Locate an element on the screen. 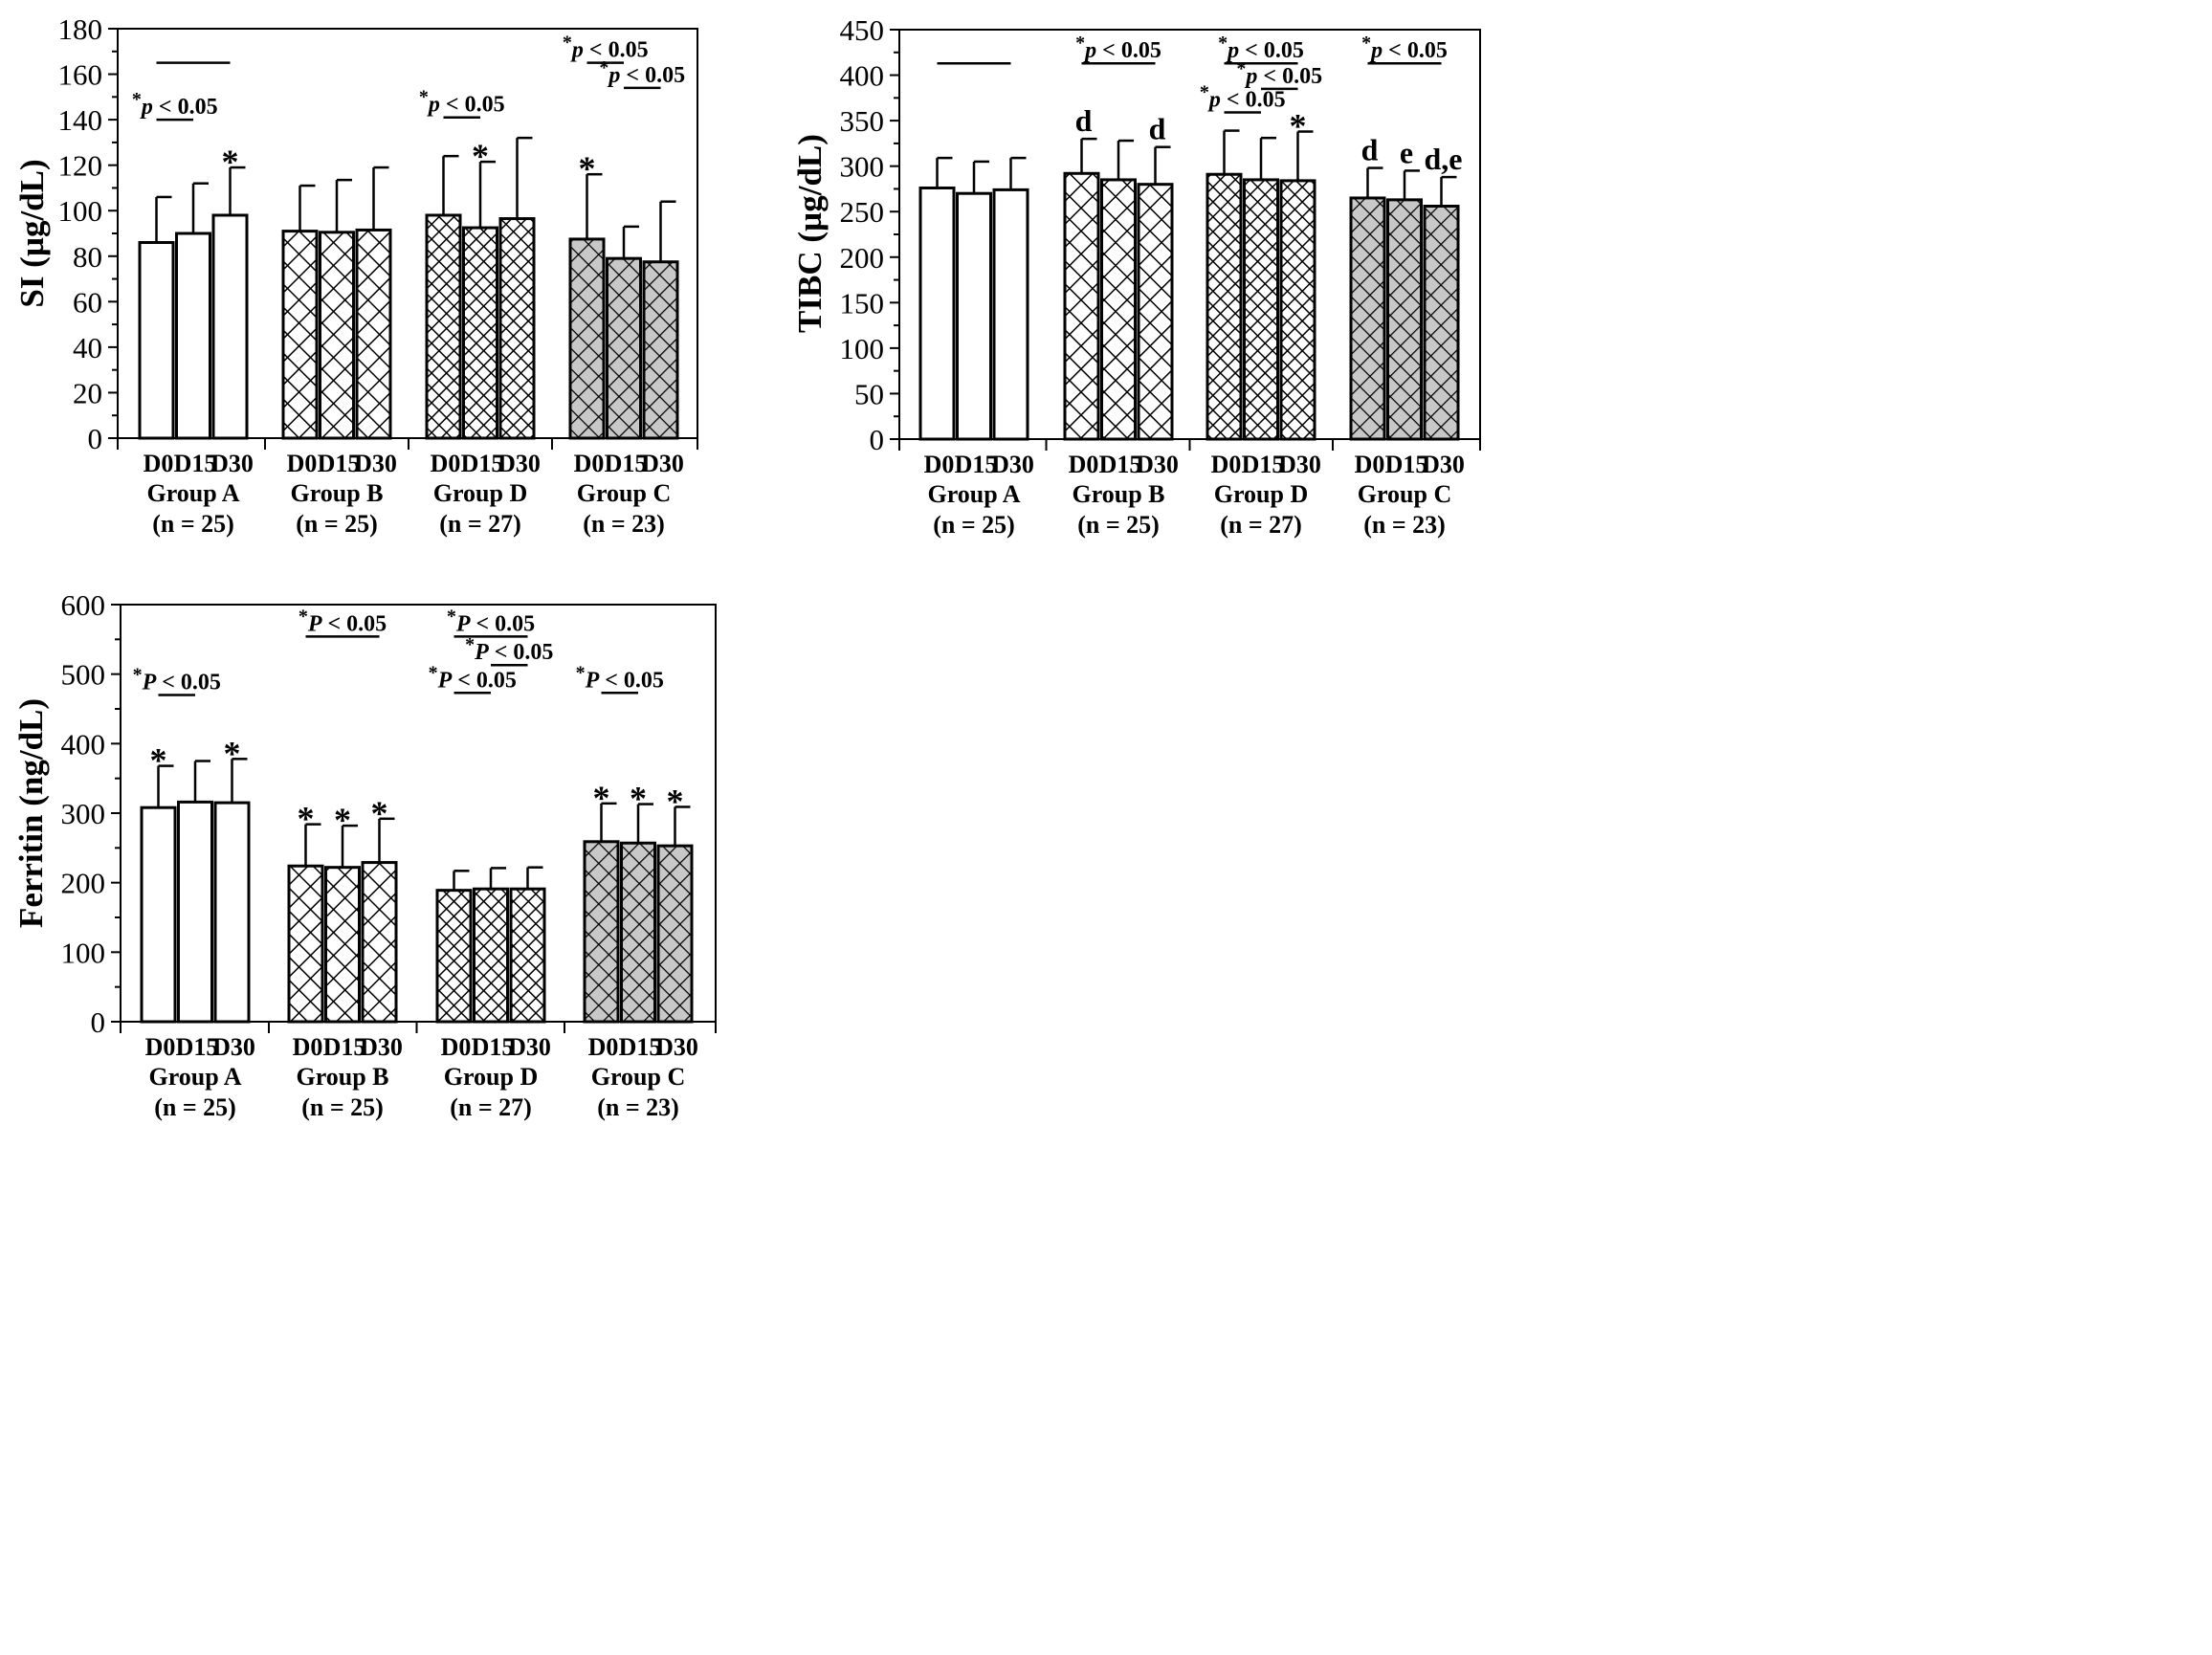 The height and width of the screenshot is (1655, 2212). ferritin-group-name: Group D is located at coordinates (491, 1077).